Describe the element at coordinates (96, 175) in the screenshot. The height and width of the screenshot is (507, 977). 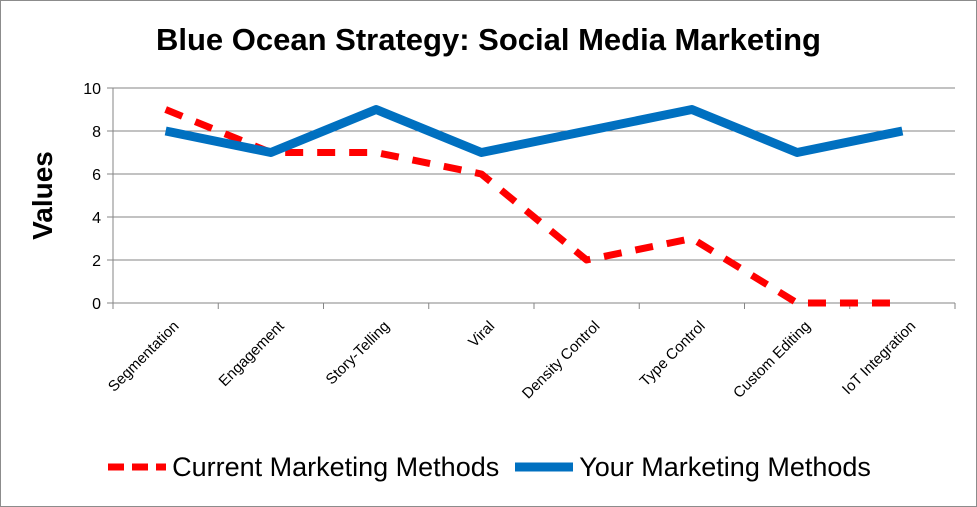
I see `y-tick-label: 6` at that location.